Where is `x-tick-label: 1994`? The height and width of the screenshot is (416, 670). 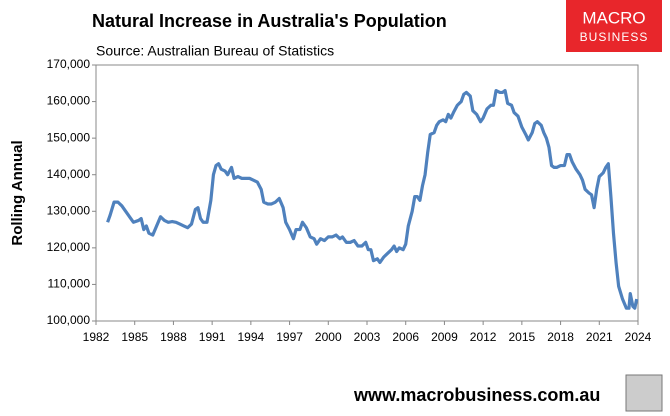 x-tick-label: 1994 is located at coordinates (251, 337).